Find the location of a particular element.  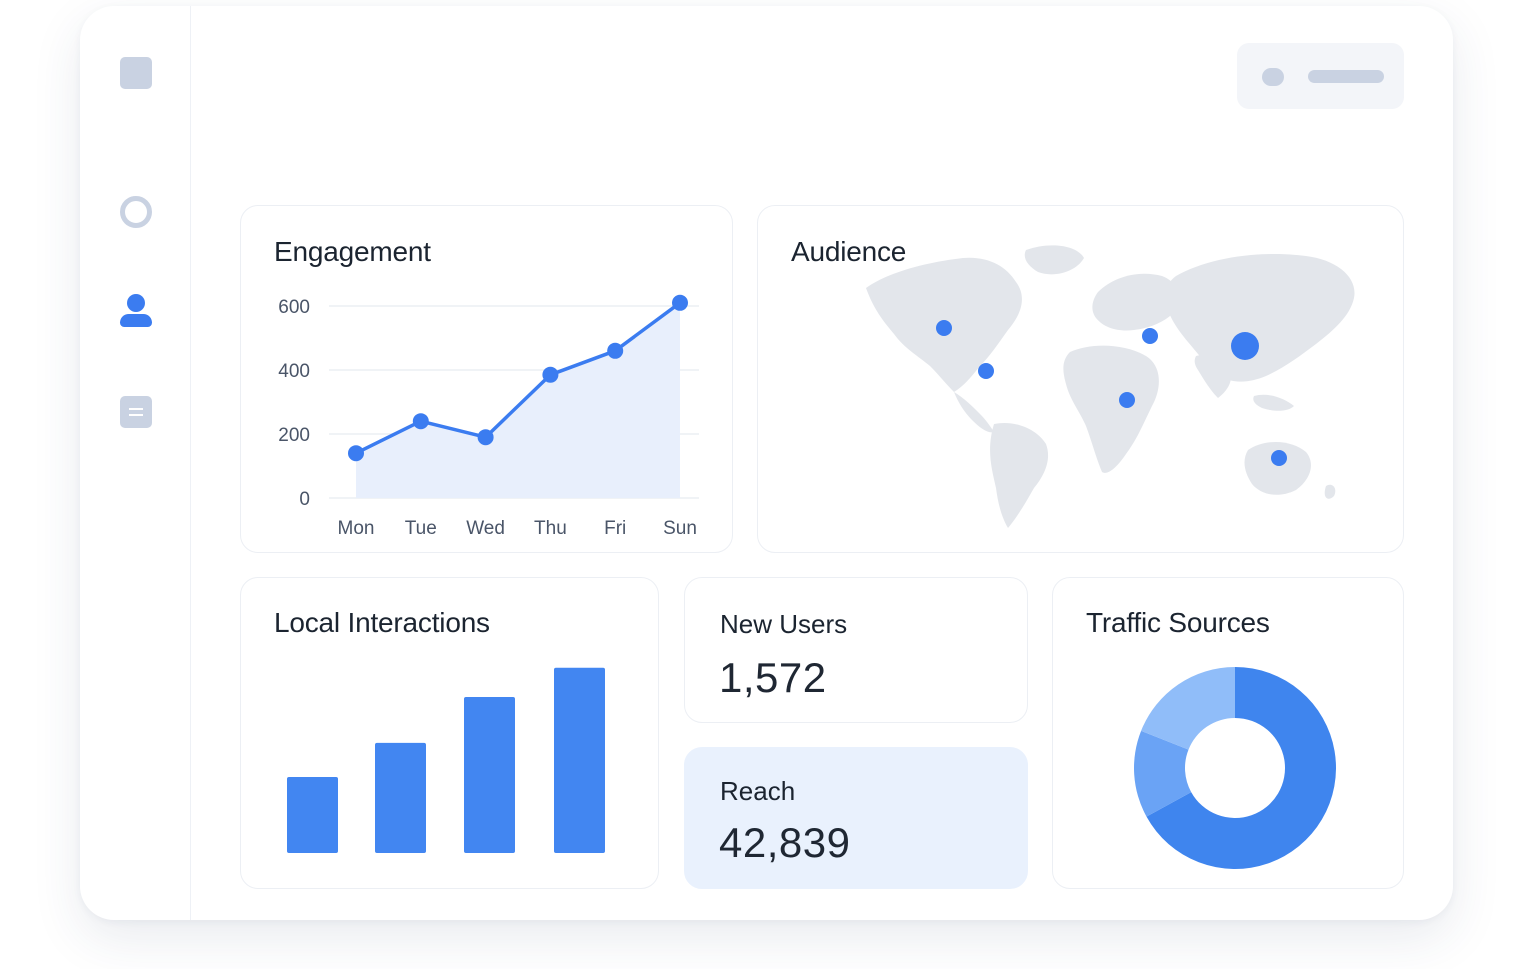

new-users-card: New Users 1,572 is located at coordinates (856, 650).